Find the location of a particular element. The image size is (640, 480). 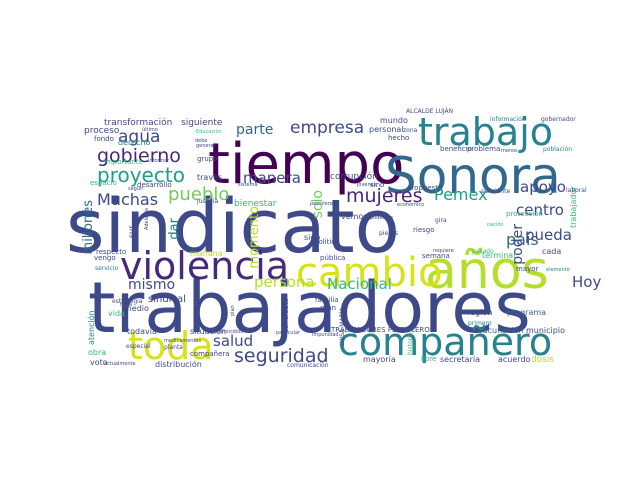

cloud-word: Ciudad is located at coordinates (136, 233).